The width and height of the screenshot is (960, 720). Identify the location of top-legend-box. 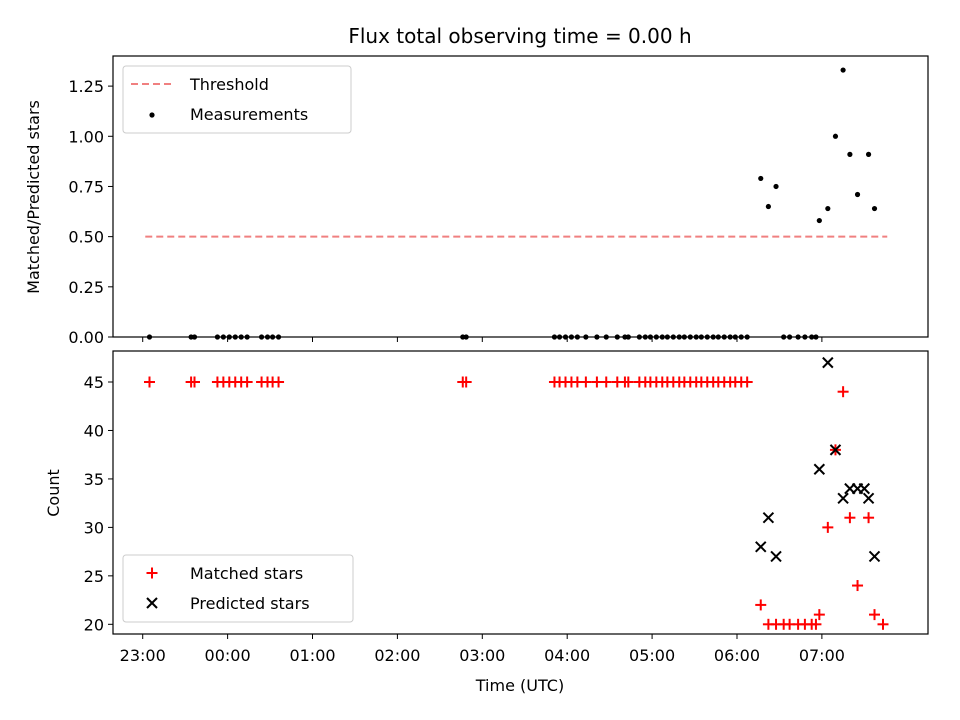
(237, 99).